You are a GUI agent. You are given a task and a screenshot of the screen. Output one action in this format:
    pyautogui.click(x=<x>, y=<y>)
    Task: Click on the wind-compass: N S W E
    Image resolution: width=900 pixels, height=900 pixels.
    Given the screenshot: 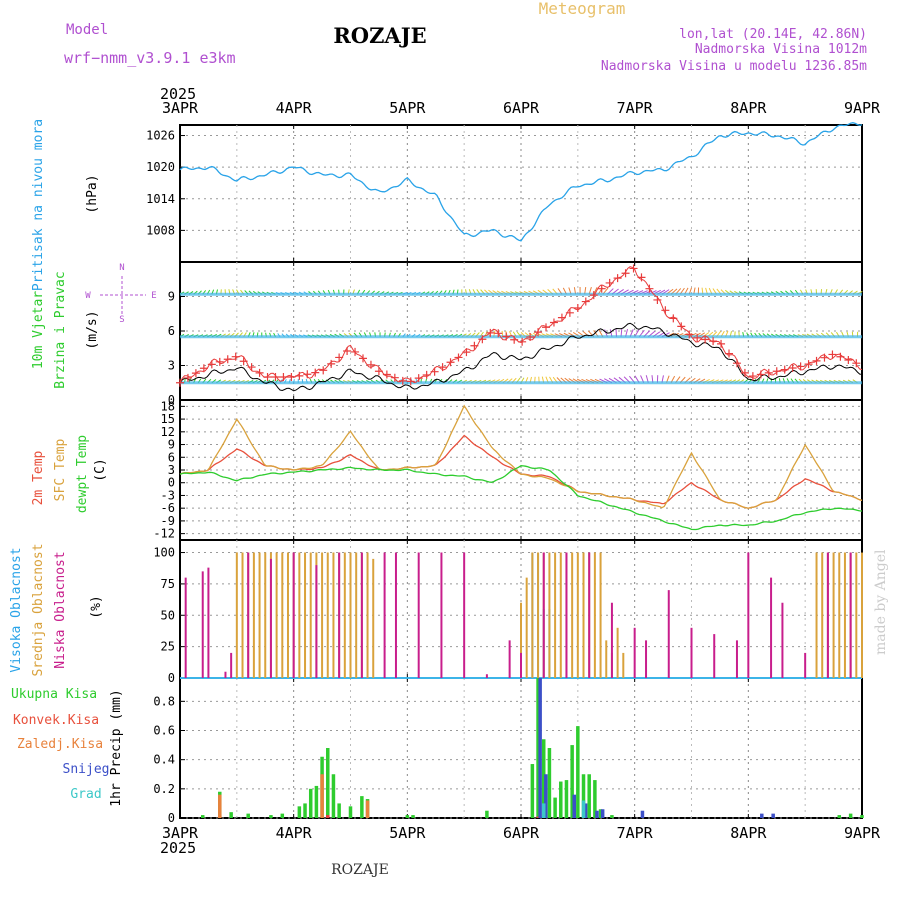 What is the action you would take?
    pyautogui.click(x=120, y=294)
    